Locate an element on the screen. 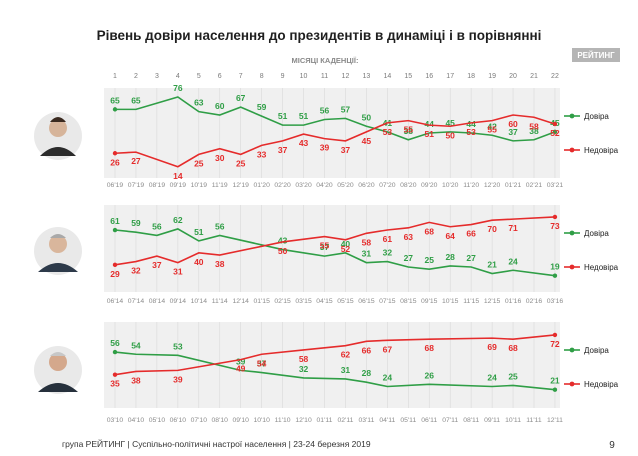 Image resolution: width=638 pixels, height=456 pixels. x-tick-label: 06'15 is located at coordinates (366, 301).